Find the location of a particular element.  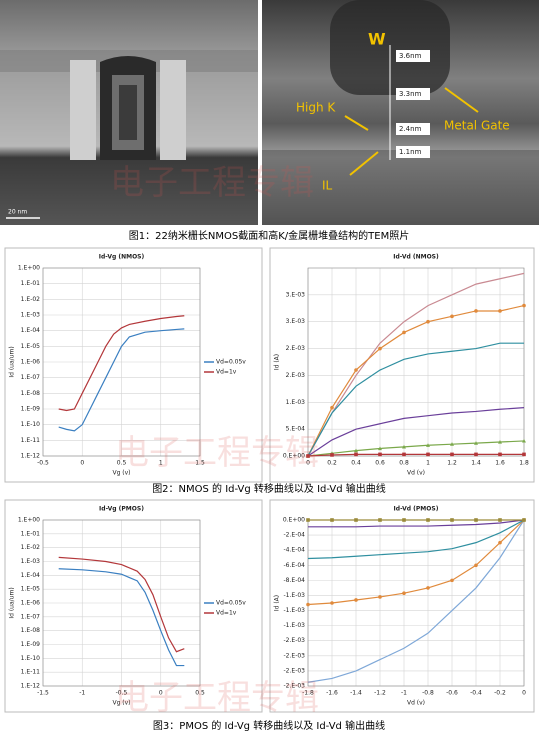

thickness-label: 2.4nm is located at coordinates (410, 129).